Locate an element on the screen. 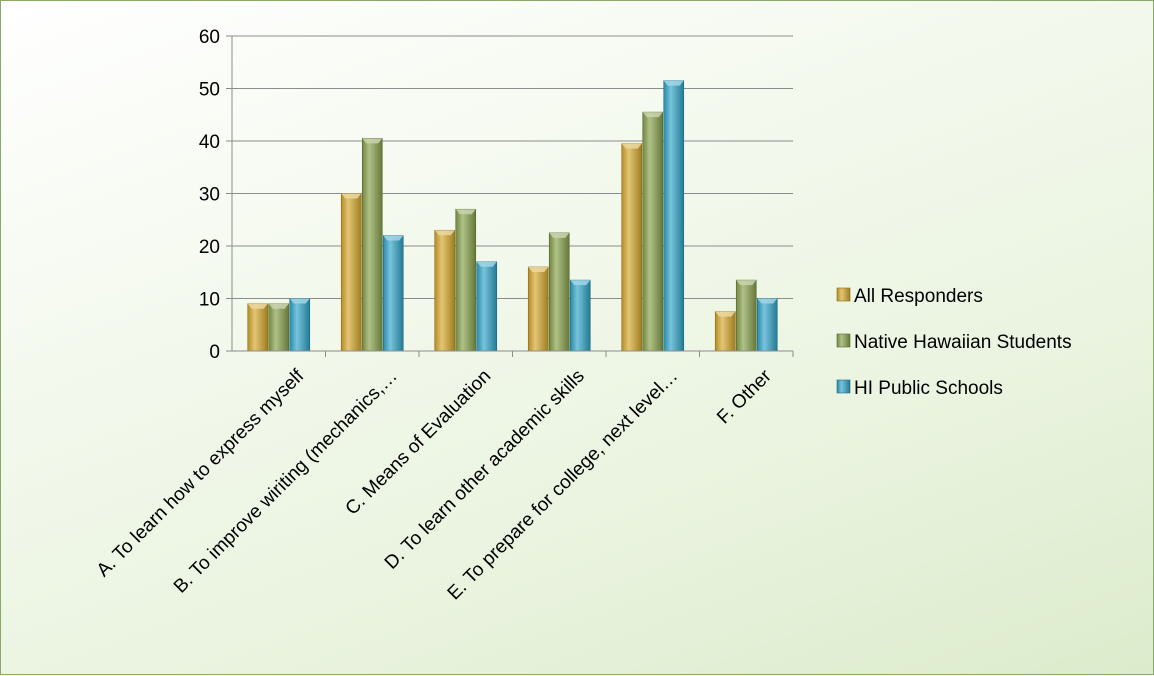  y-tick-label: 30 is located at coordinates (209, 195).